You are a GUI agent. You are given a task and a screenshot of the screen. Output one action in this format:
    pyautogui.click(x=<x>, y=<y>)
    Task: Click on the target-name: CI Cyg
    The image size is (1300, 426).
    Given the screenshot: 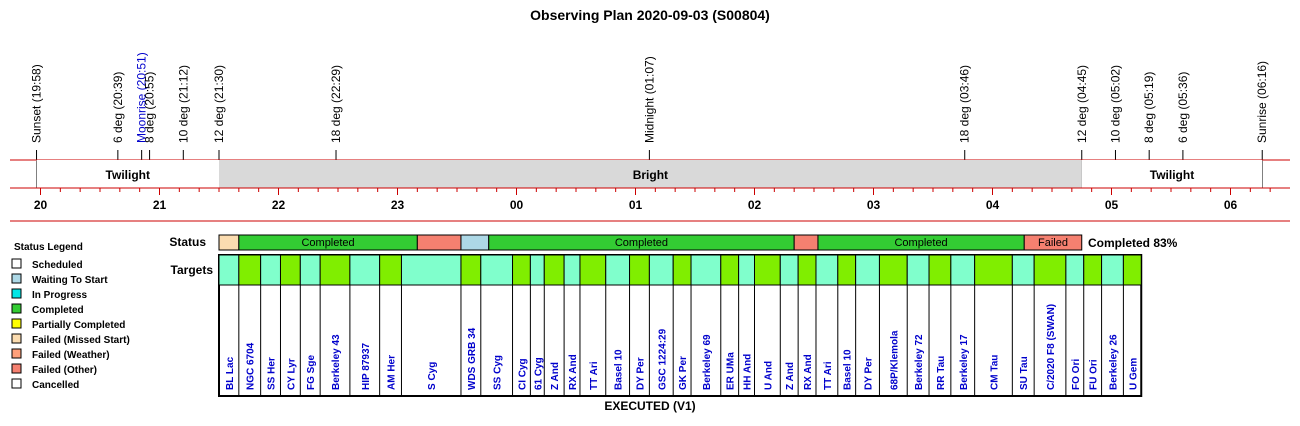 What is the action you would take?
    pyautogui.click(x=522, y=374)
    